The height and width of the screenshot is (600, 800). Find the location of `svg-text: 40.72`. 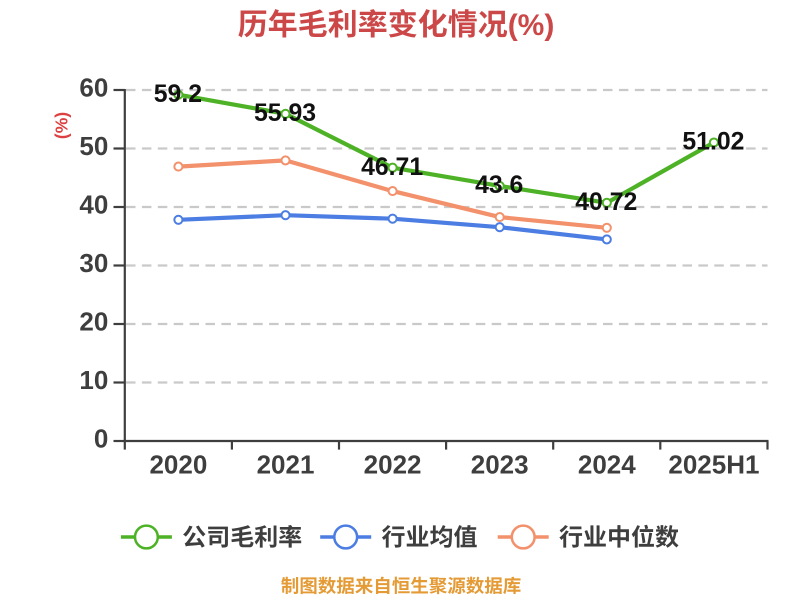

svg-text: 40.72 is located at coordinates (606, 202).